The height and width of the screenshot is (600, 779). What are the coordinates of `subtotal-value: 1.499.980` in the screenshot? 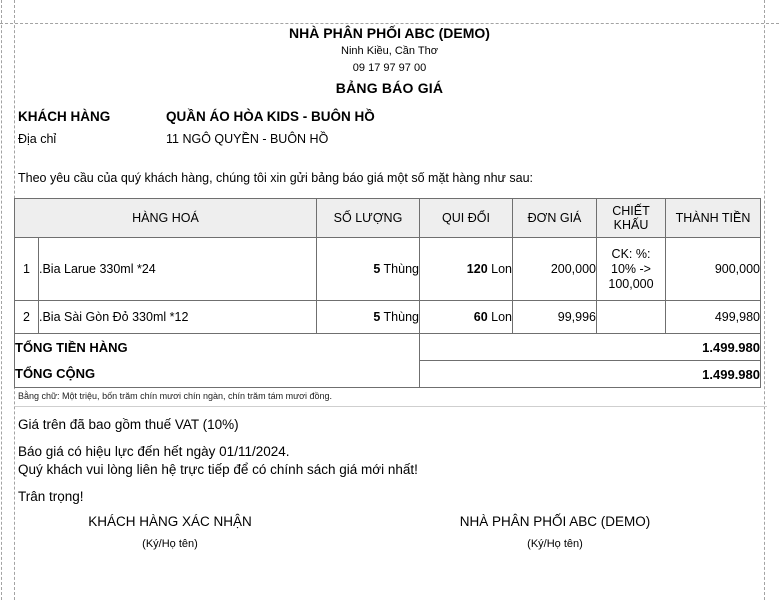 It's located at (590, 347).